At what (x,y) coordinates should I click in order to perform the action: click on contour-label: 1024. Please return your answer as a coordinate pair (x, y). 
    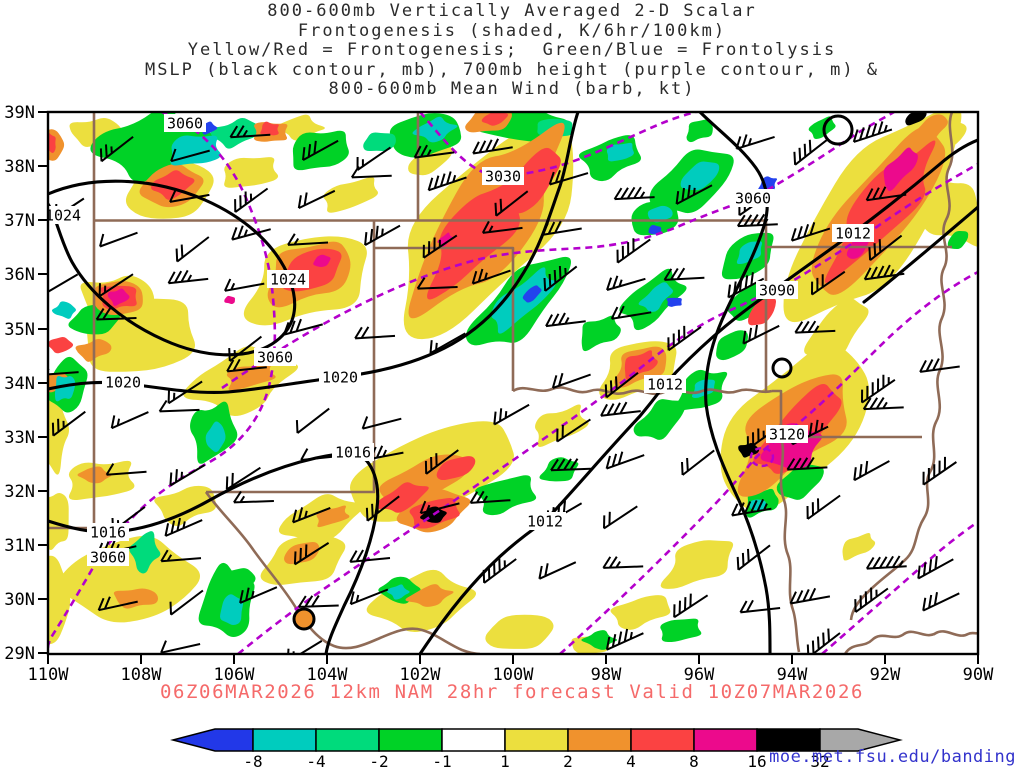
    Looking at the image, I should click on (288, 280).